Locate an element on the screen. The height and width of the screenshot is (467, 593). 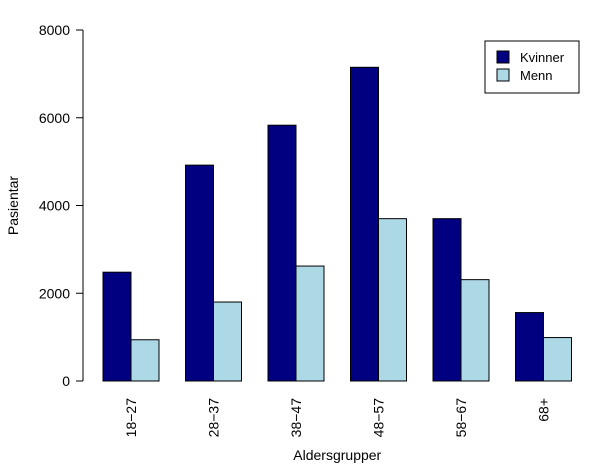
legend-label-menn: Menn is located at coordinates (536, 75).